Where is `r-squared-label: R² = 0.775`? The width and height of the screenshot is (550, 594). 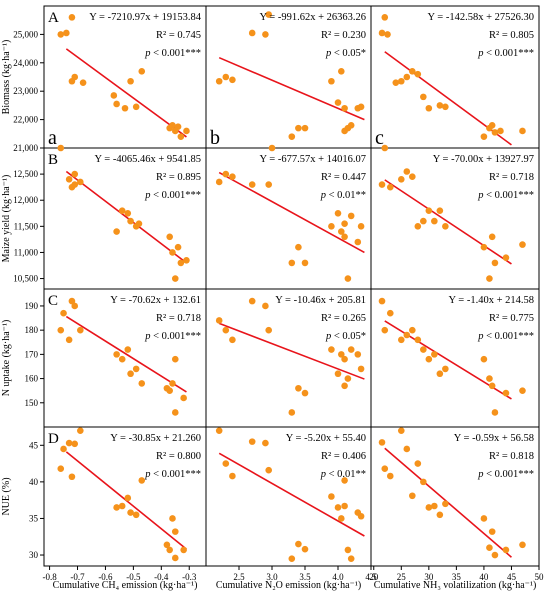 r-squared-label: R² = 0.775 is located at coordinates (511, 318).